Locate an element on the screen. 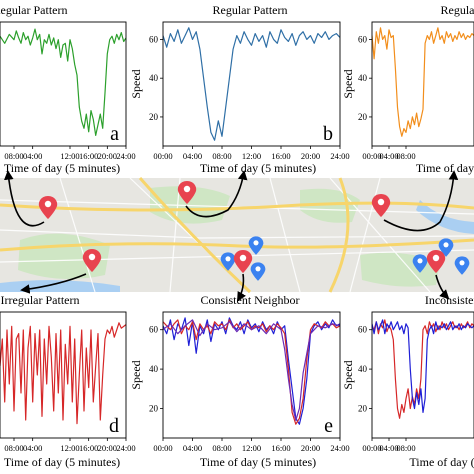 The image size is (474, 474). pin-cluster-consistent is located at coordinates (243, 258).